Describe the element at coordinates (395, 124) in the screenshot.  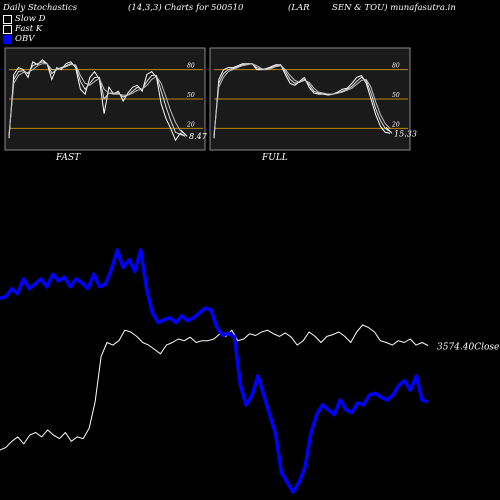
I see `full-tick-label: 20` at that location.